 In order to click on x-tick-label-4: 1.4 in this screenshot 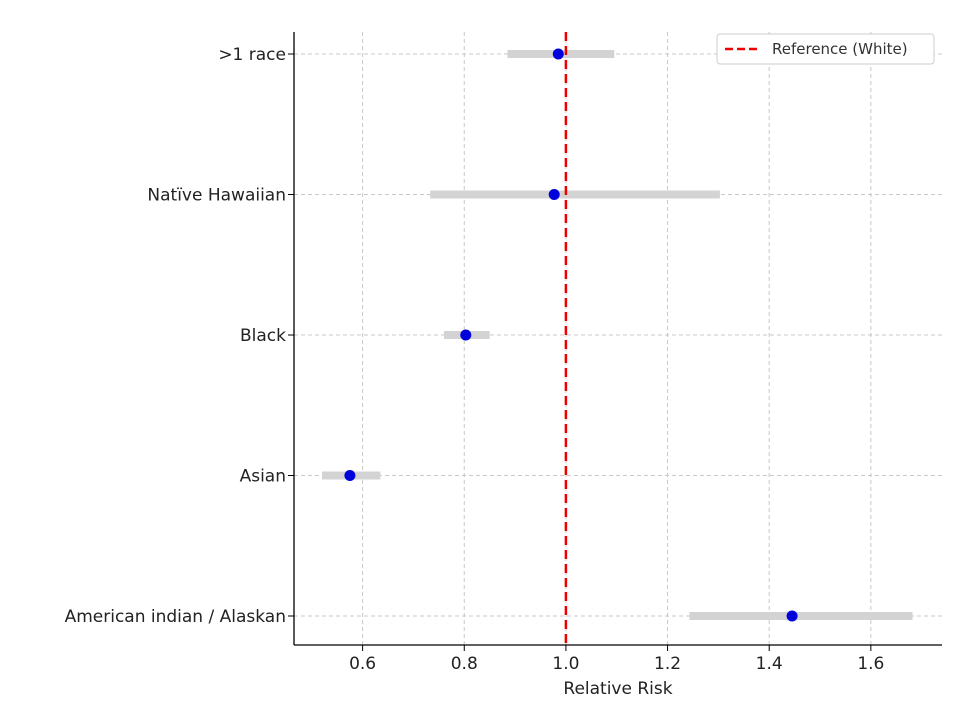, I will do `click(769, 664)`.